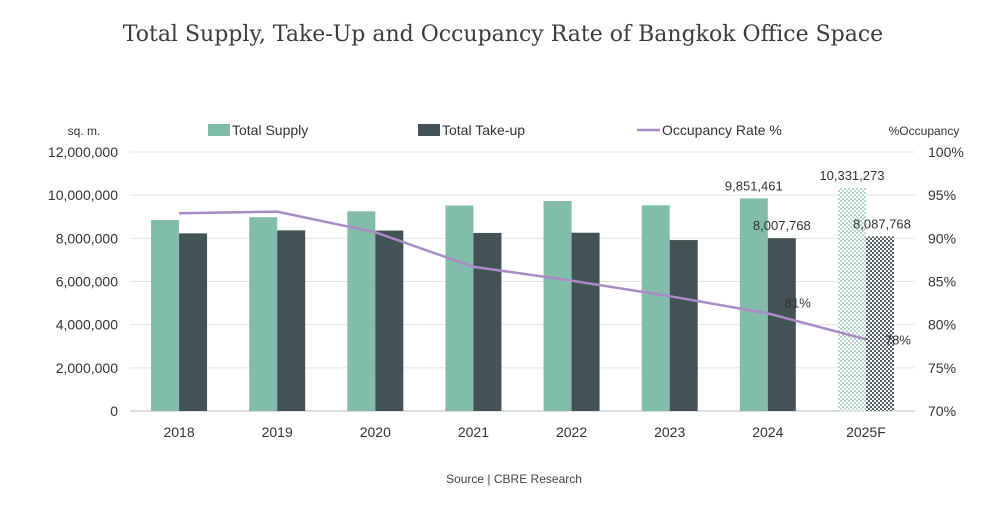 Image resolution: width=1006 pixels, height=512 pixels. I want to click on source-note: Source | CBRE Research, so click(514, 479).